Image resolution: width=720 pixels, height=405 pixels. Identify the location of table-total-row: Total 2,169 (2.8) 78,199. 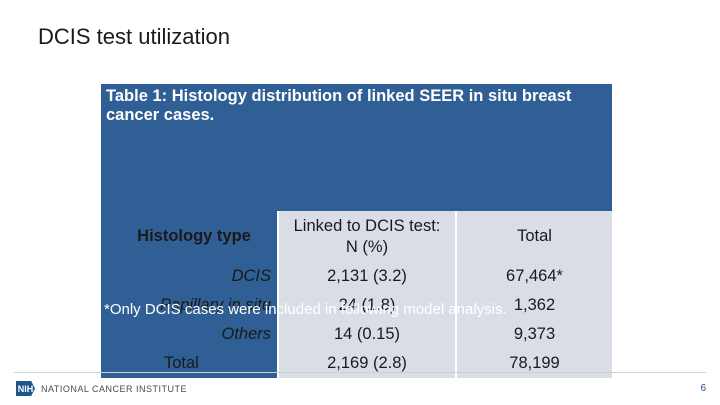
(356, 363).